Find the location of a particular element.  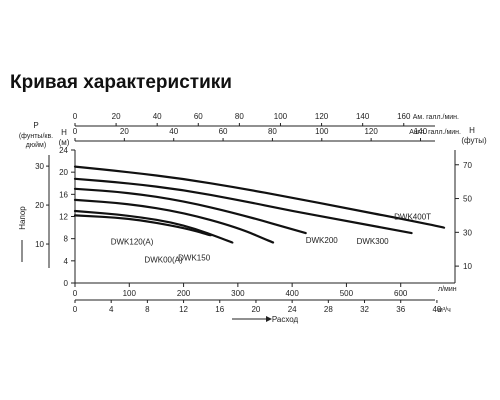

h-m-tick-label: 12 is located at coordinates (63, 217).